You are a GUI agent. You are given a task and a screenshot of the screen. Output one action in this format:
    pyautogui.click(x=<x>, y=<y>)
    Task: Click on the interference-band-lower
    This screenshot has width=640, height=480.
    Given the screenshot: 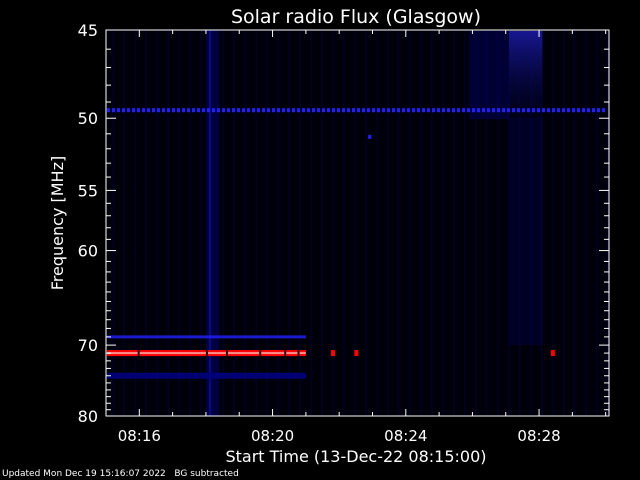 What is the action you would take?
    pyautogui.click(x=206, y=375)
    